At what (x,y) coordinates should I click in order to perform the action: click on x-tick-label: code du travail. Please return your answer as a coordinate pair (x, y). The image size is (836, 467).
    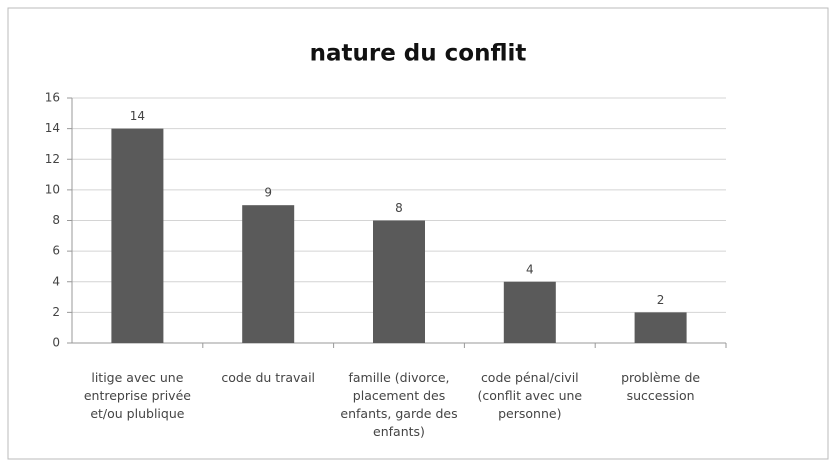
    Looking at the image, I should click on (268, 377).